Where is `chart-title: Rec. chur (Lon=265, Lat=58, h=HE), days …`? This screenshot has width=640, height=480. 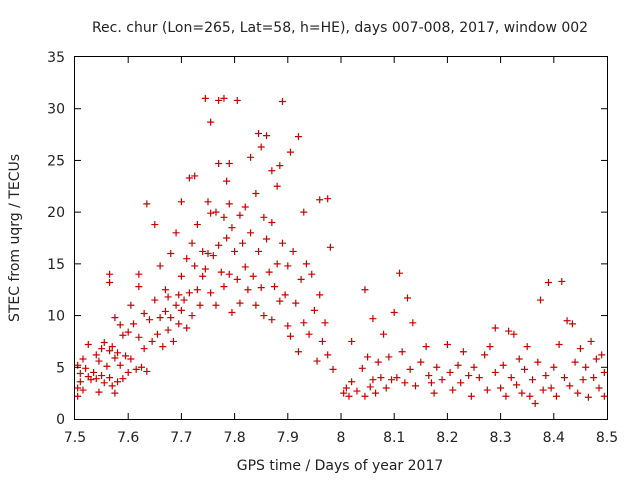 chart-title: Rec. chur (Lon=265, Lat=58, h=HE), days … is located at coordinates (340, 28).